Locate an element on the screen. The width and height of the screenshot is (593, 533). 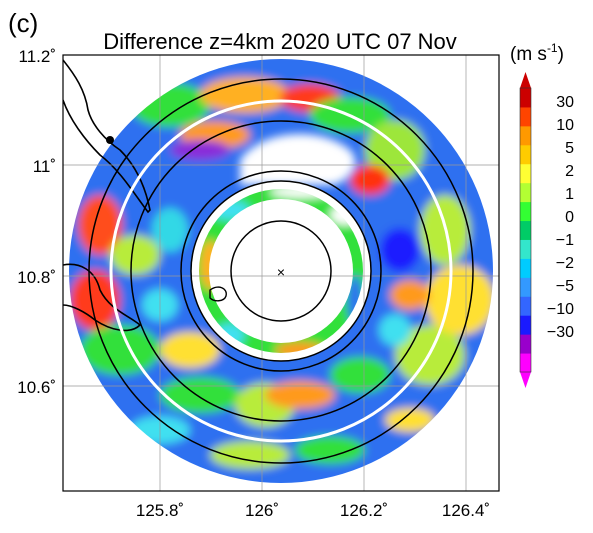
colorbar-tick-label: −1 is located at coordinates (565, 240).